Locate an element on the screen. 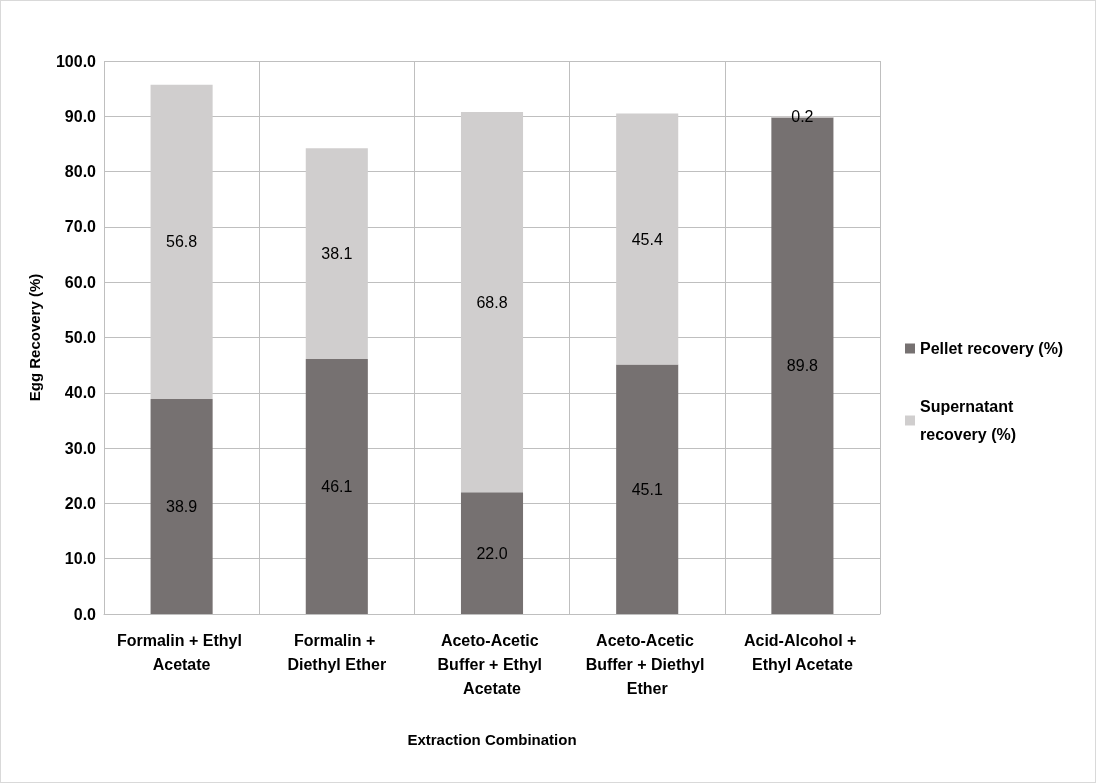 The image size is (1096, 783). legend-label: Supernatant recovery (%) is located at coordinates (969, 420).